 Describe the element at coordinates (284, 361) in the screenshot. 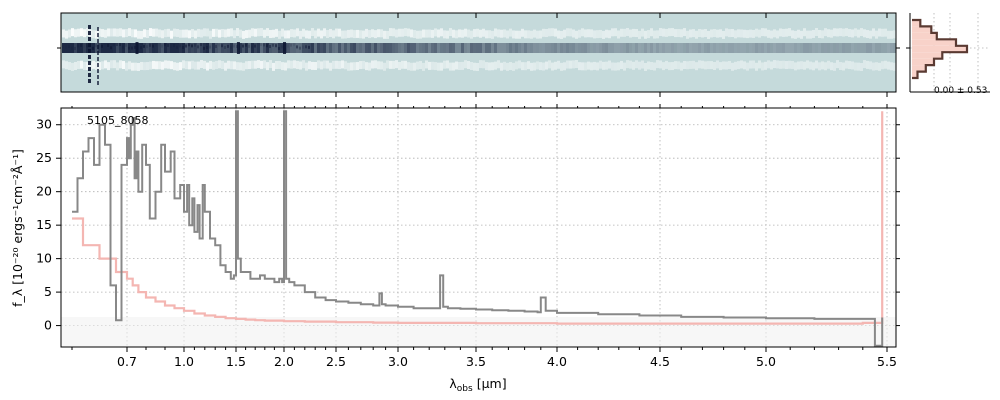

I see `x-tick-label: 2.0` at that location.